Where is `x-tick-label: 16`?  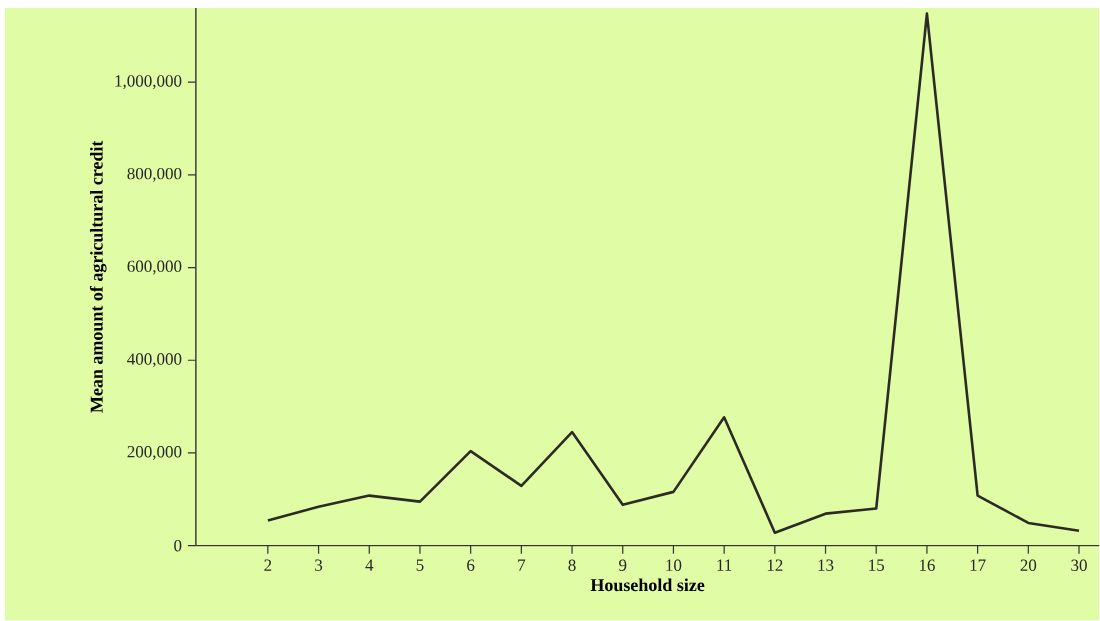
x-tick-label: 16 is located at coordinates (927, 565).